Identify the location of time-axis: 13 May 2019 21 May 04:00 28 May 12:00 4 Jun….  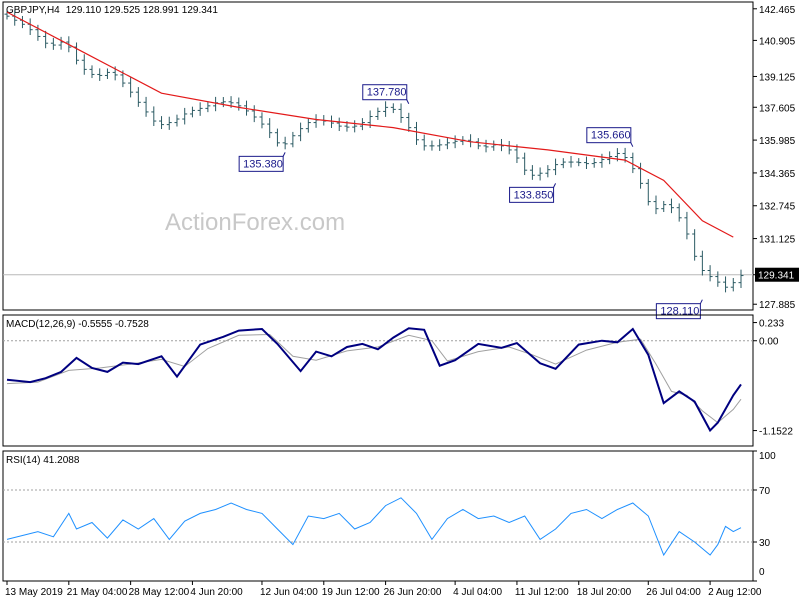
(383, 589).